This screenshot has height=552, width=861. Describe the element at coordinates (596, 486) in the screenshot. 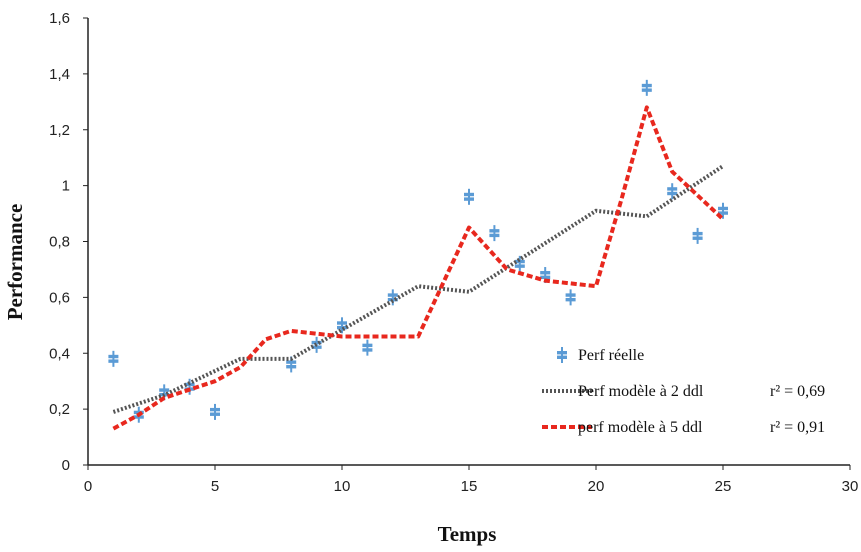

I see `x-tick-label: 20` at that location.